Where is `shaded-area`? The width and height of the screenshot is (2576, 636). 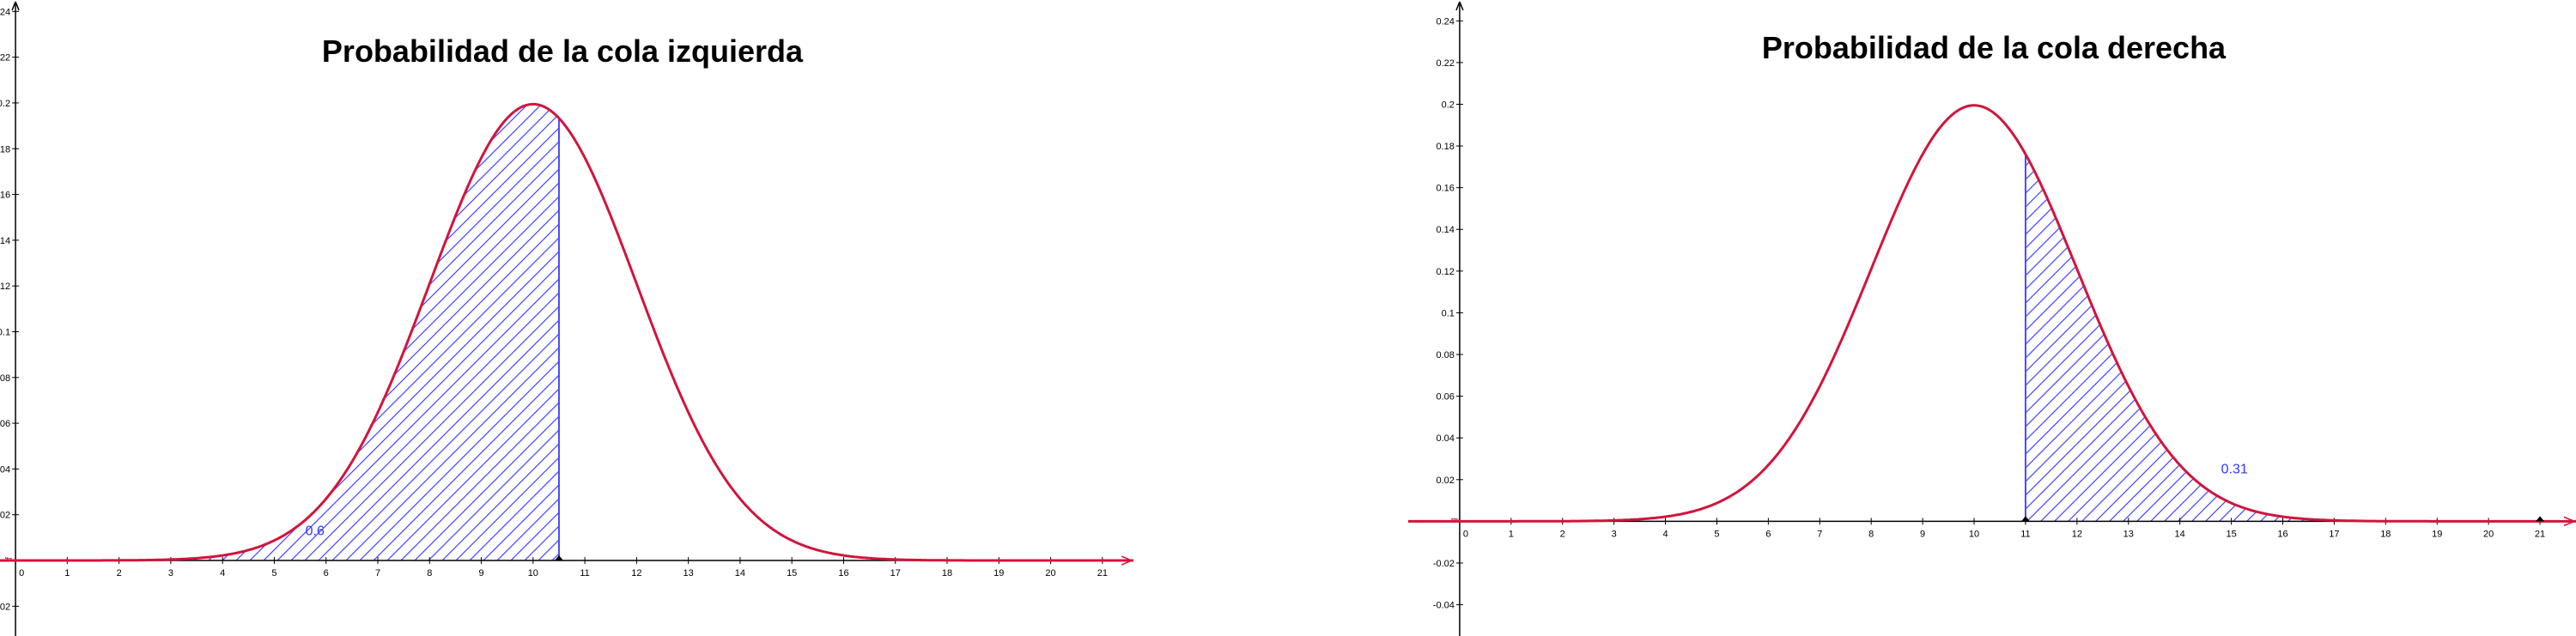 shaded-area is located at coordinates (2301, 338).